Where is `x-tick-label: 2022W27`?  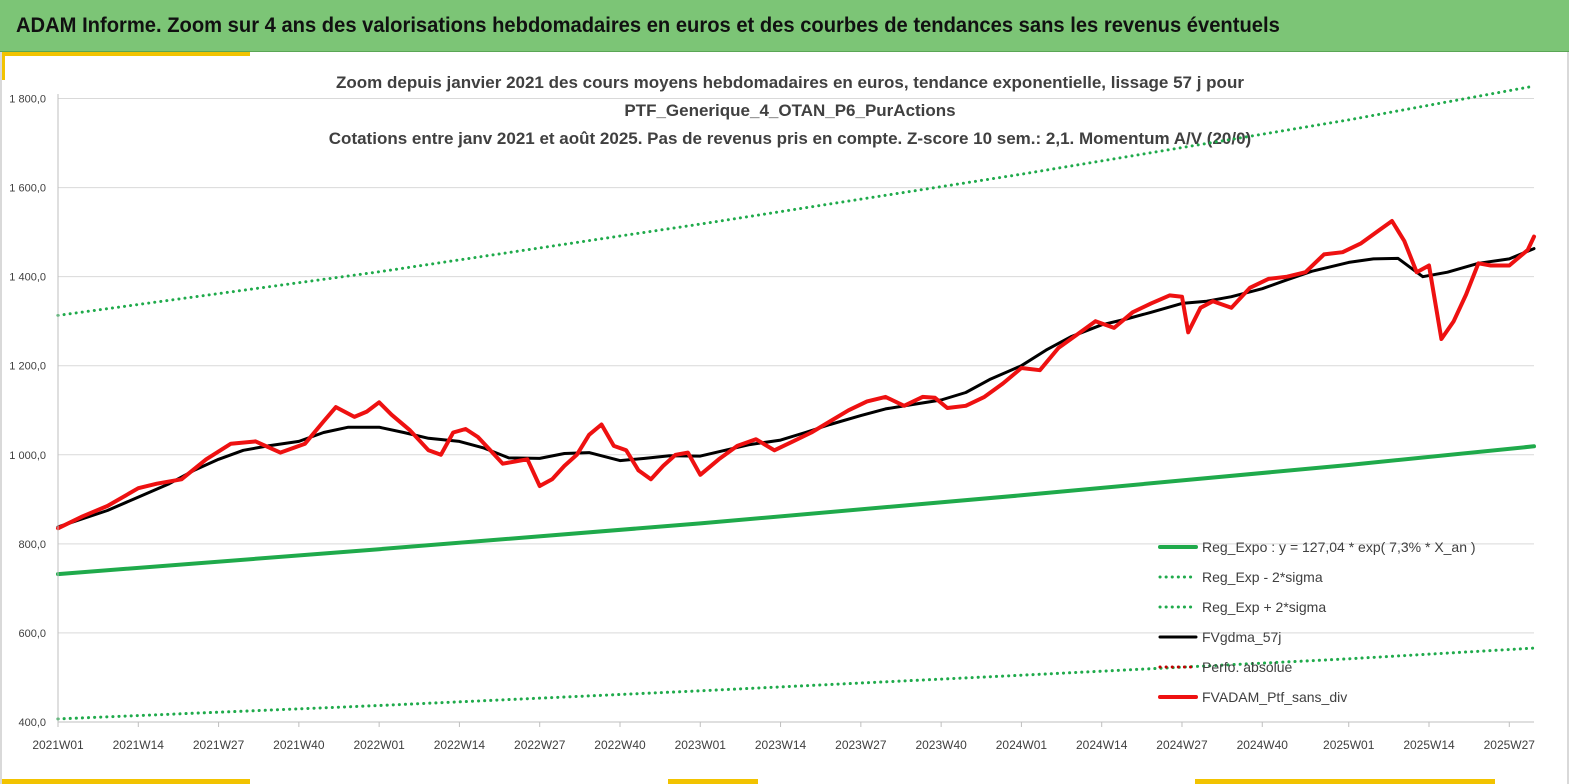
x-tick-label: 2022W27 is located at coordinates (540, 745).